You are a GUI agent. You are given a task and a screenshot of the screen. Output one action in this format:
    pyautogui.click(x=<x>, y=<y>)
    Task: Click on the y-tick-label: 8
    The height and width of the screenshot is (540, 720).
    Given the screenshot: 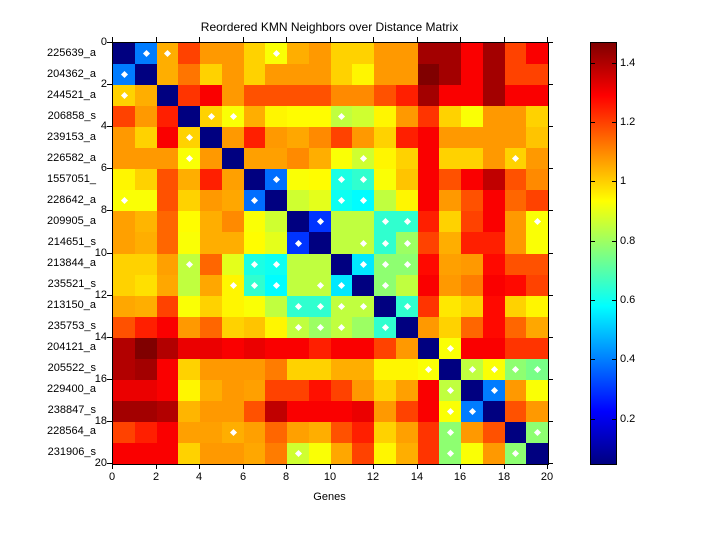 What is the action you would take?
    pyautogui.click(x=103, y=210)
    